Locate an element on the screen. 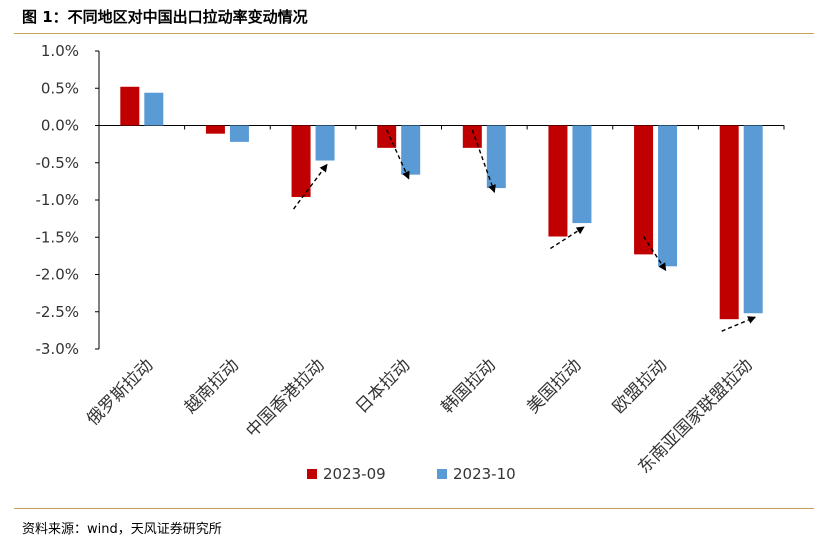  y-tick-label: 1.0% is located at coordinates (60, 51).